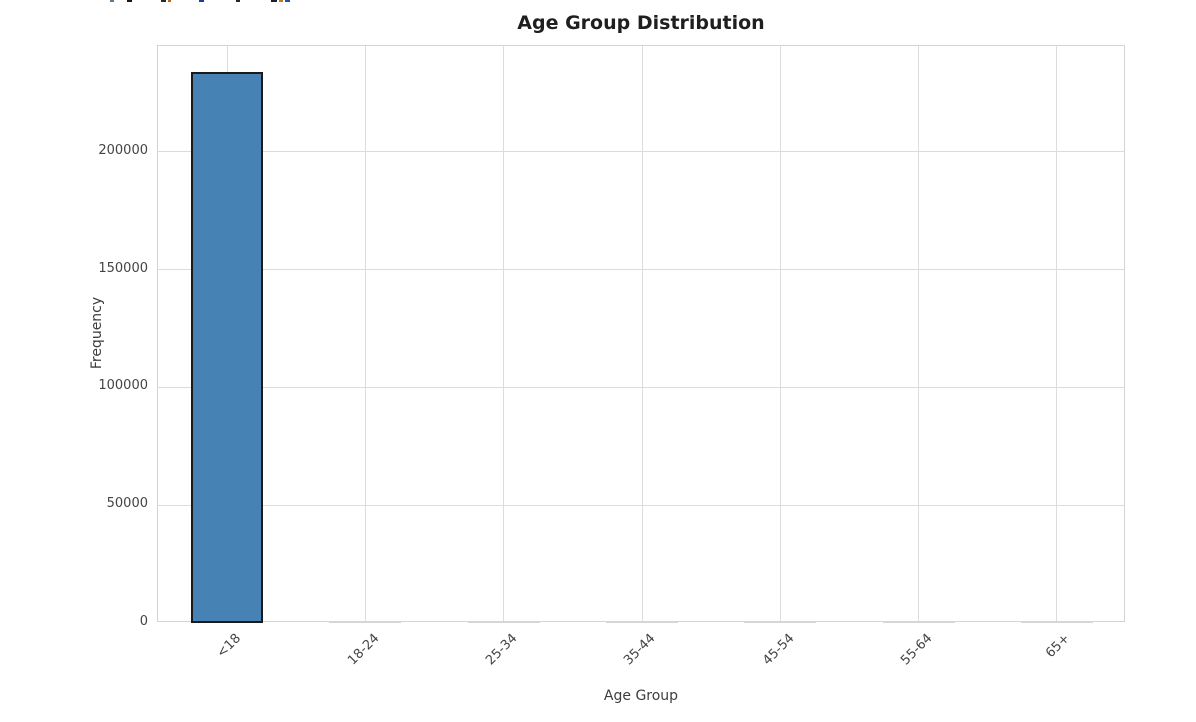  I want to click on x-tick-label: 65+, so click(1058, 646).